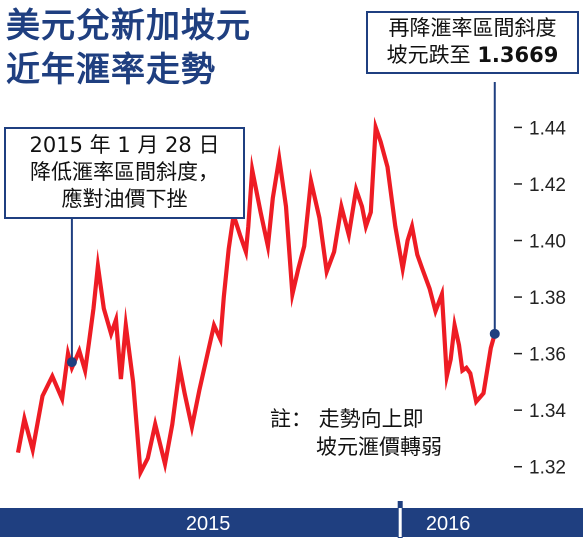  Describe the element at coordinates (547, 128) in the screenshot. I see `y-tick-label: 1.44` at that location.